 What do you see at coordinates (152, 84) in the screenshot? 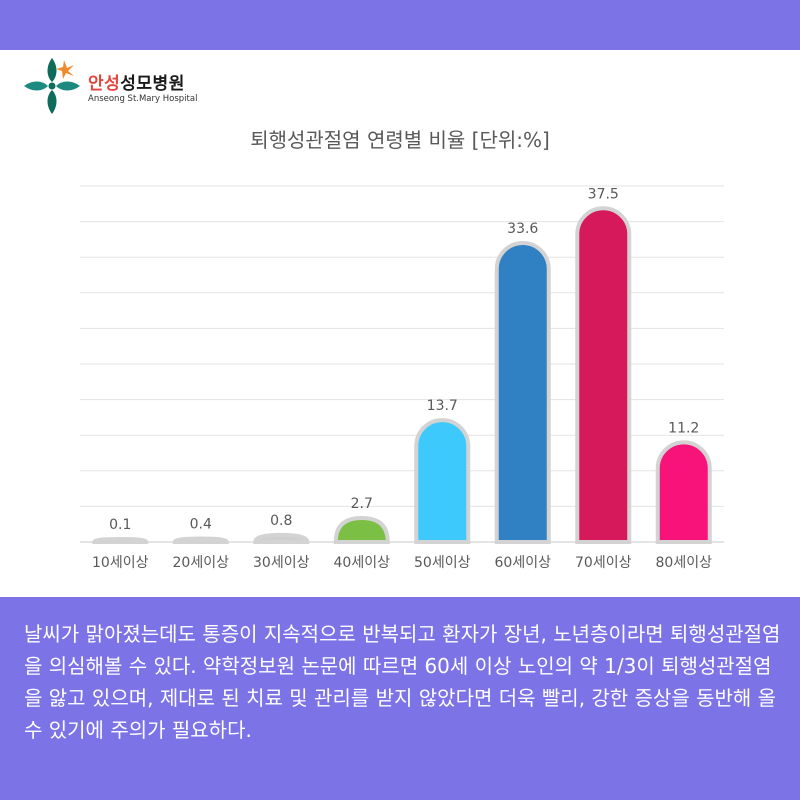
I see `hospital-name-suffix: 성모병원` at bounding box center [152, 84].